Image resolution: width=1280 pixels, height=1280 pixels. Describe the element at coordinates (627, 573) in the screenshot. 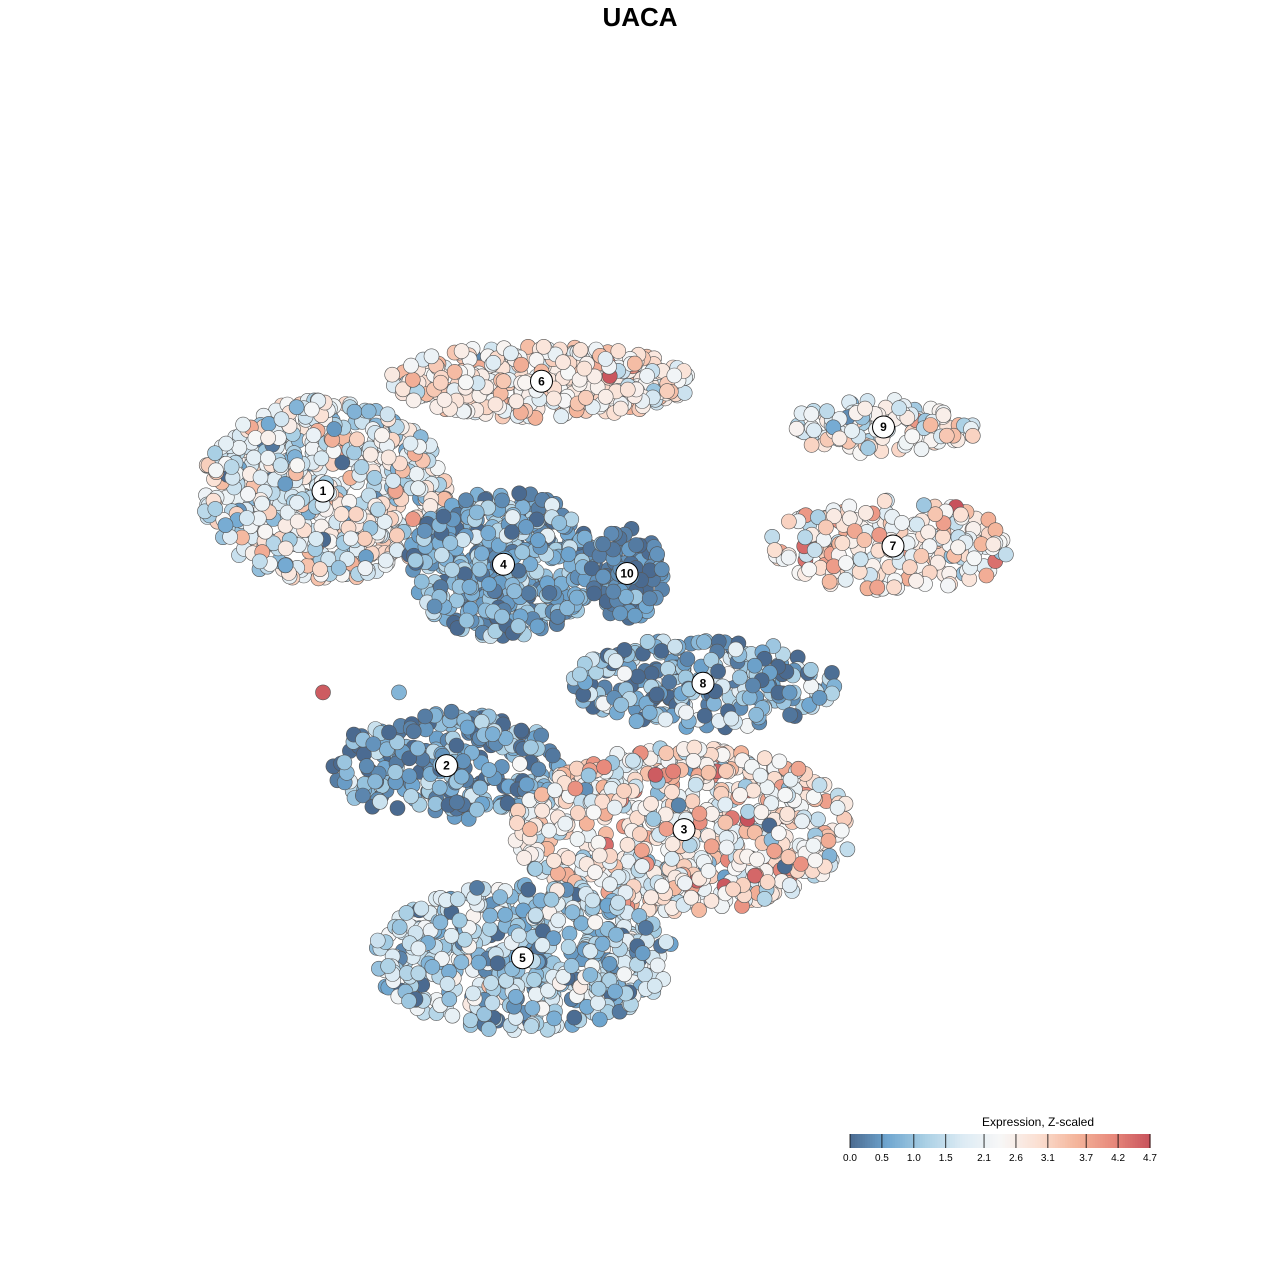

I see `cluster-label-10: 10` at that location.